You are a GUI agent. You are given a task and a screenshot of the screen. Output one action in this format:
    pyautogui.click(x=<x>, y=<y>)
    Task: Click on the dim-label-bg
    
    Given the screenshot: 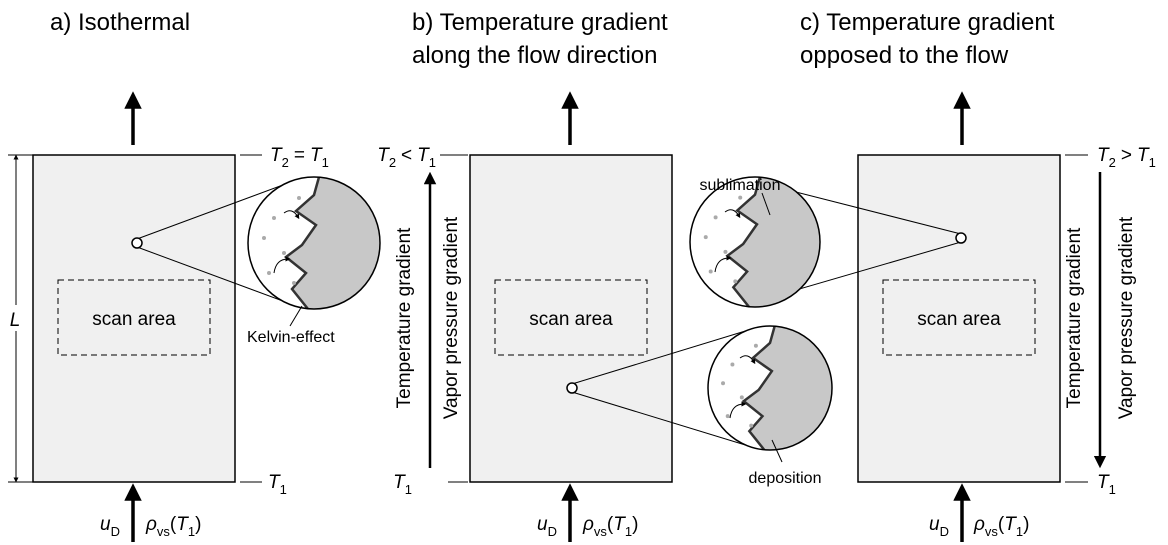 What is the action you would take?
    pyautogui.click(x=15, y=318)
    